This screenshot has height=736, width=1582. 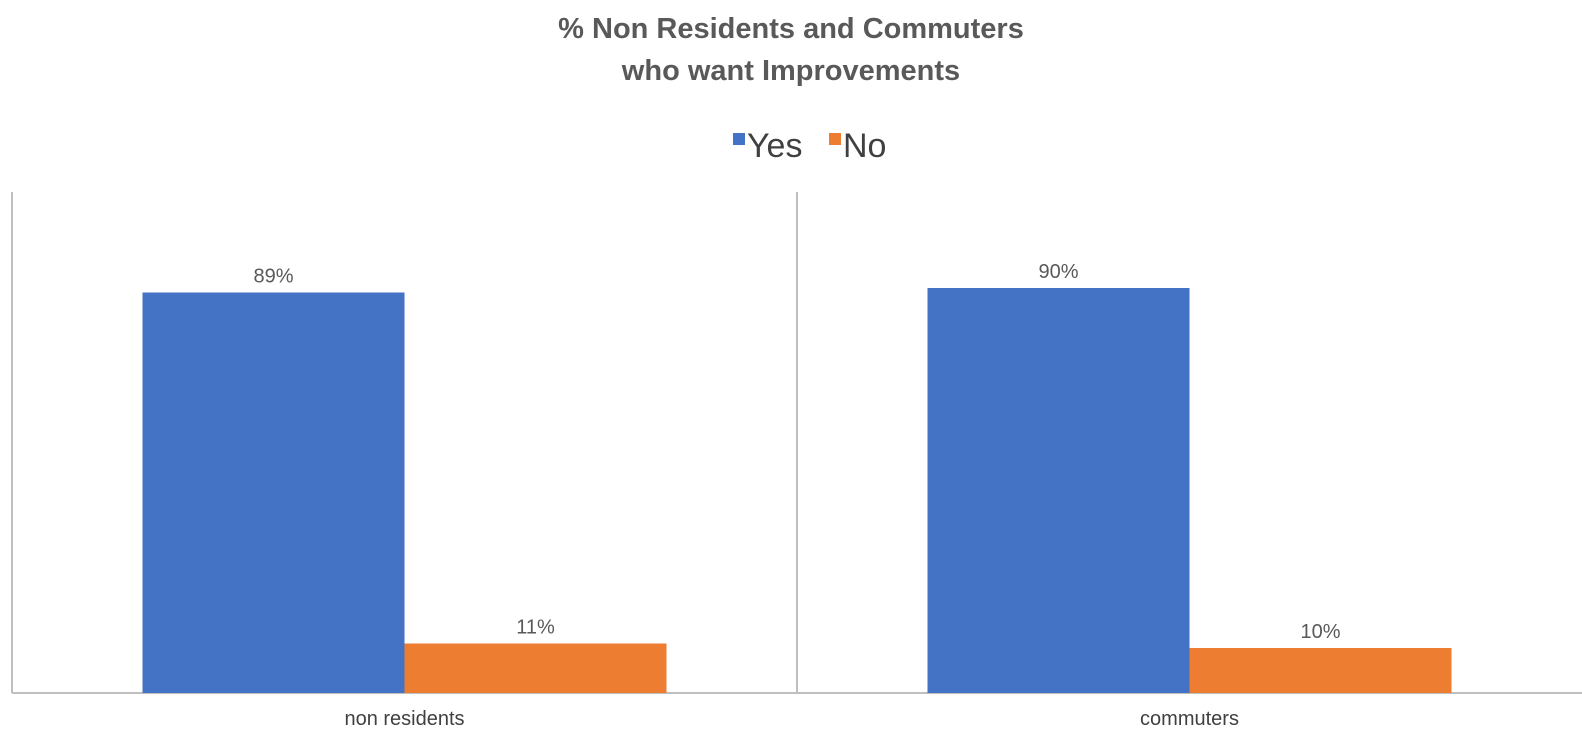 I want to click on data-label-yes-commuters: 90%, so click(x=1058, y=272).